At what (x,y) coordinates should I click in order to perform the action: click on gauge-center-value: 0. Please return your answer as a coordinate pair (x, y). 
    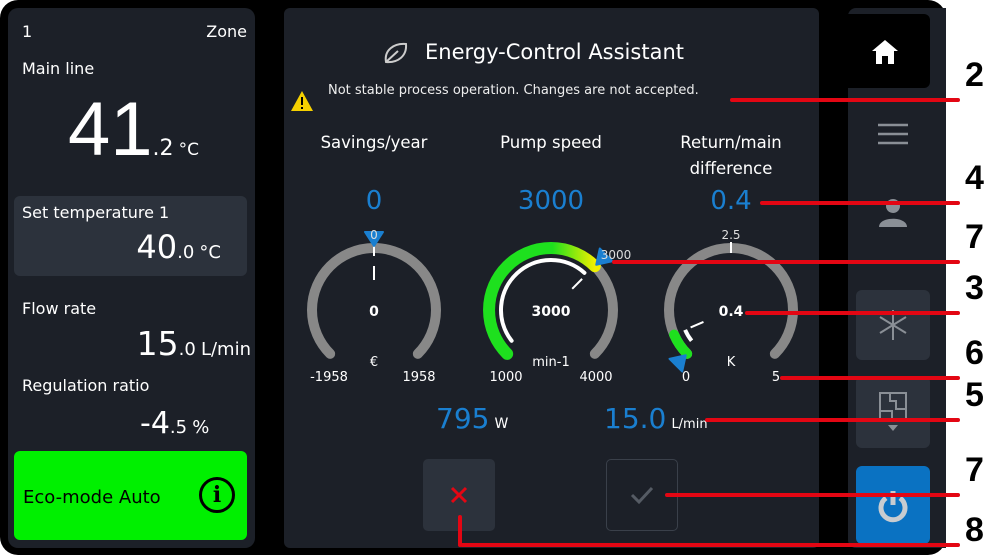
    Looking at the image, I should click on (374, 312).